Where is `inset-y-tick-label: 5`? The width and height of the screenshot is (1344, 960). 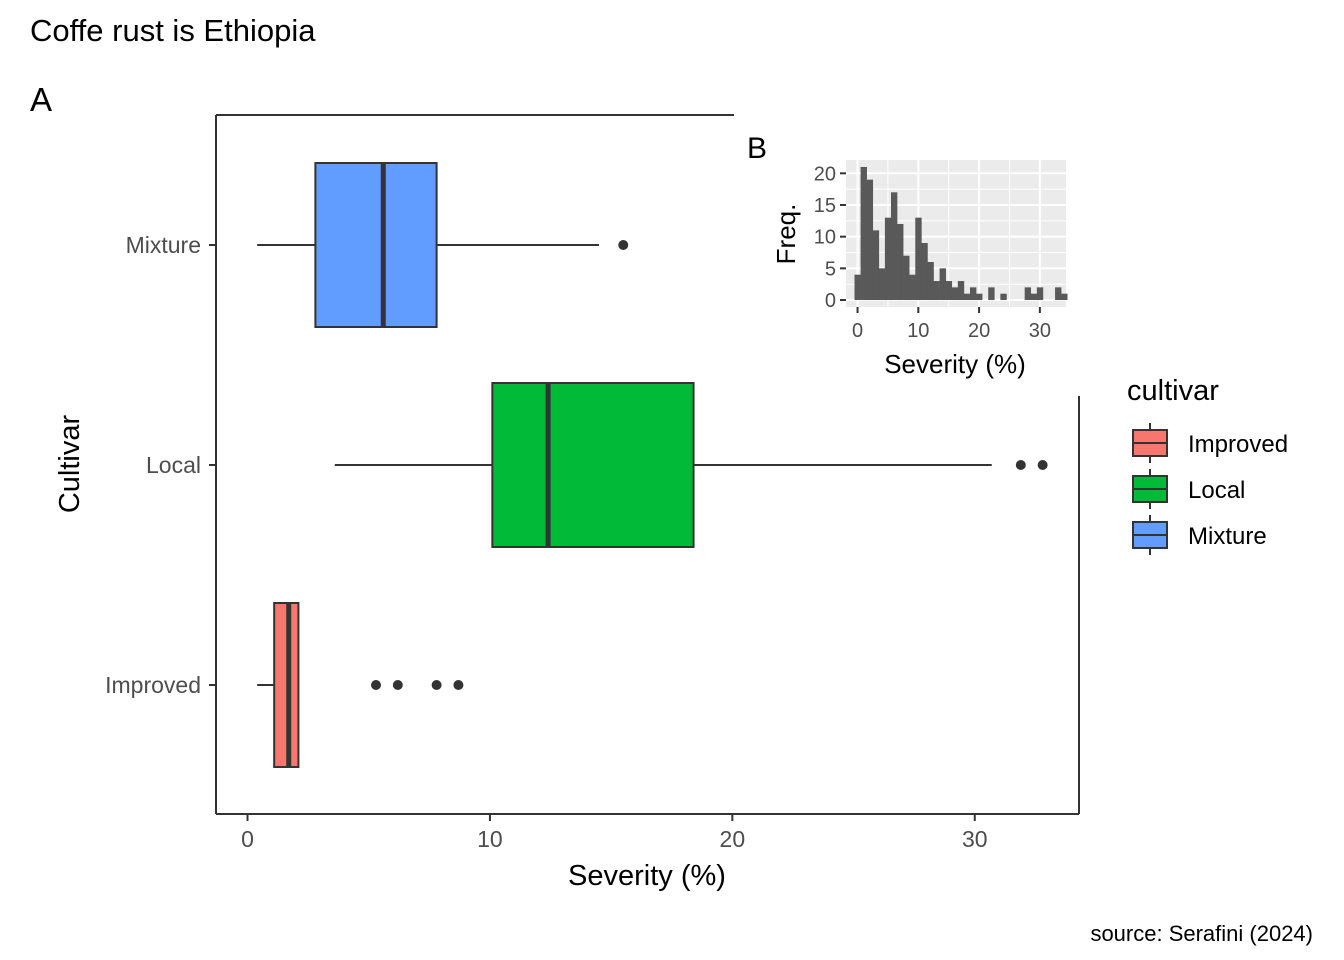 inset-y-tick-label: 5 is located at coordinates (830, 269).